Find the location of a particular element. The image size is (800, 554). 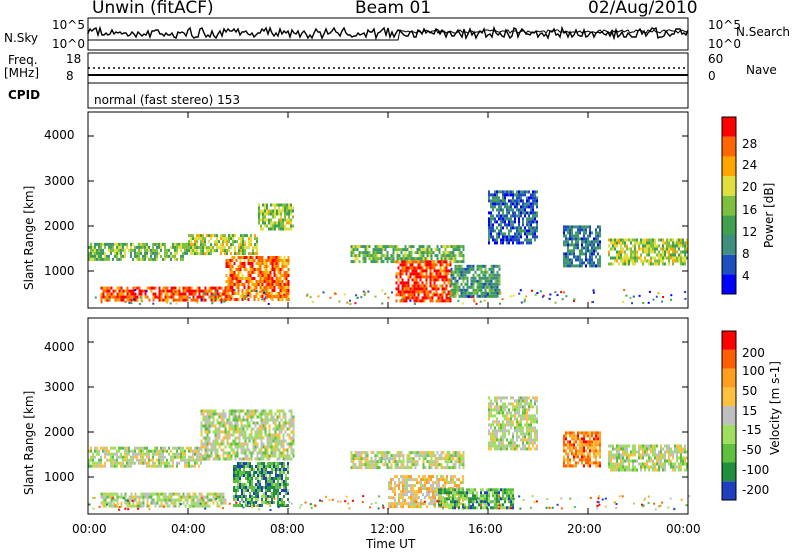

xtick: 20:00 is located at coordinates (584, 529).